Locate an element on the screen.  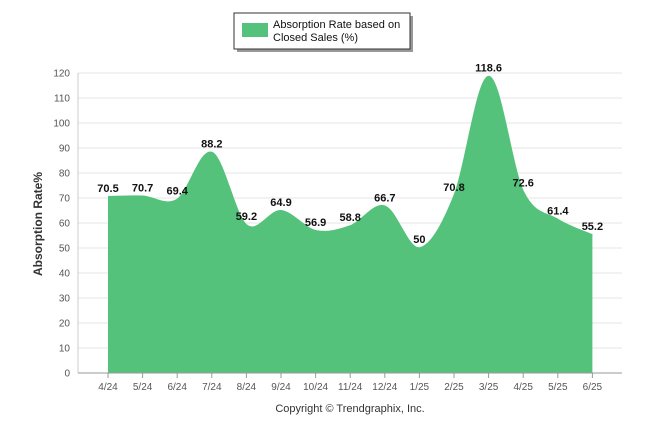
x-tick-label: 5/25 is located at coordinates (558, 387).